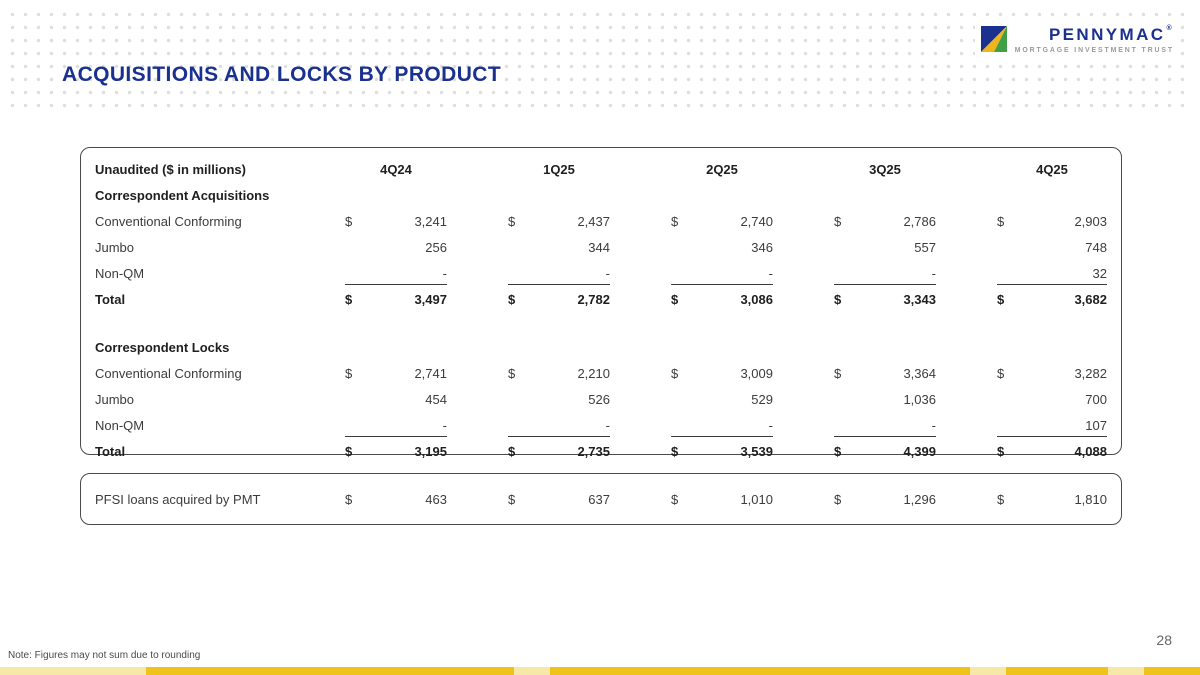  I want to click on value-cell: $2,437, so click(589, 221).